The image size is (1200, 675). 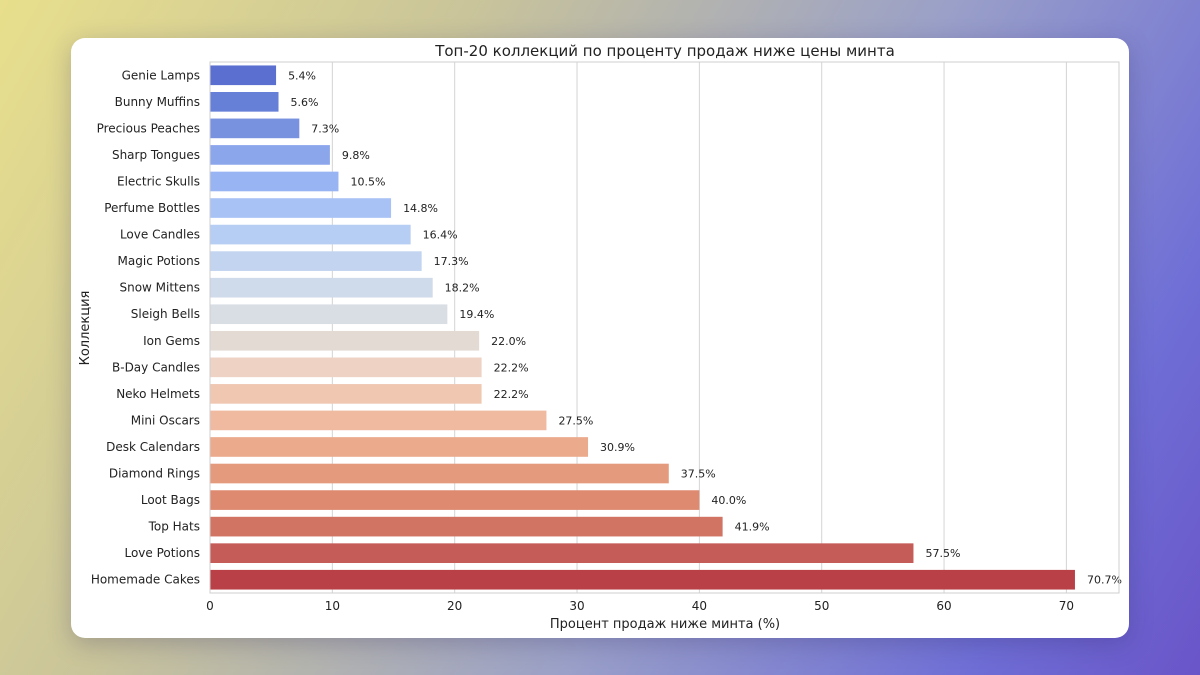 What do you see at coordinates (156, 155) in the screenshot?
I see `category-label: Sharp Tongues` at bounding box center [156, 155].